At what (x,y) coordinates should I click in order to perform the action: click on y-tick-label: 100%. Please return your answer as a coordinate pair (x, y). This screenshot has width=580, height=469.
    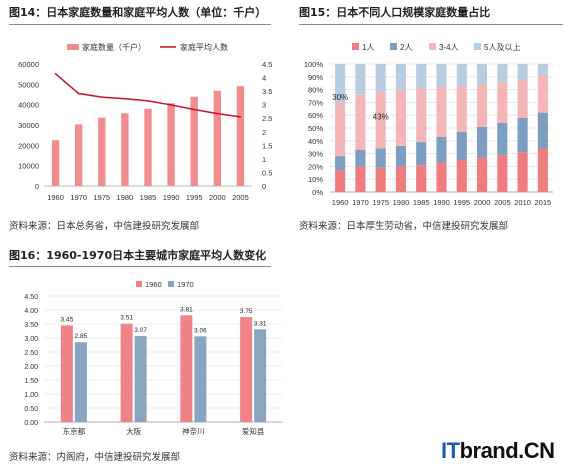
    Looking at the image, I should click on (314, 64).